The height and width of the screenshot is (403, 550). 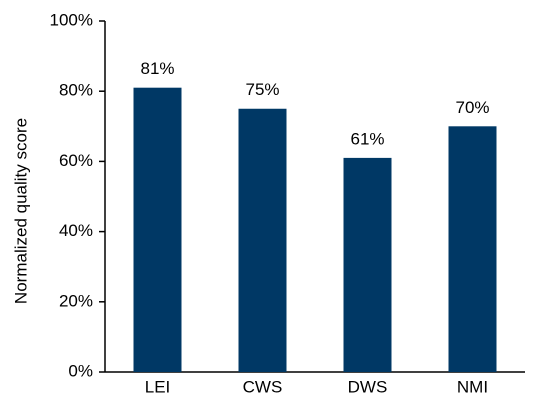 What do you see at coordinates (157, 229) in the screenshot?
I see `bar-lei` at bounding box center [157, 229].